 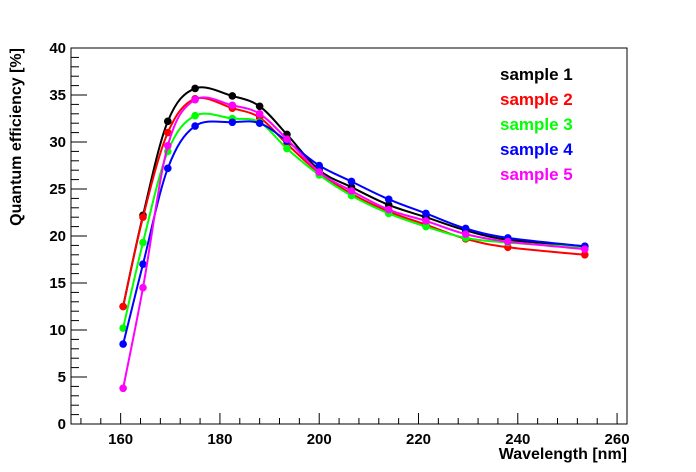 I want to click on legend: sample 1 sample 2 sample 3 sample 4 sample 5, so click(x=536, y=124).